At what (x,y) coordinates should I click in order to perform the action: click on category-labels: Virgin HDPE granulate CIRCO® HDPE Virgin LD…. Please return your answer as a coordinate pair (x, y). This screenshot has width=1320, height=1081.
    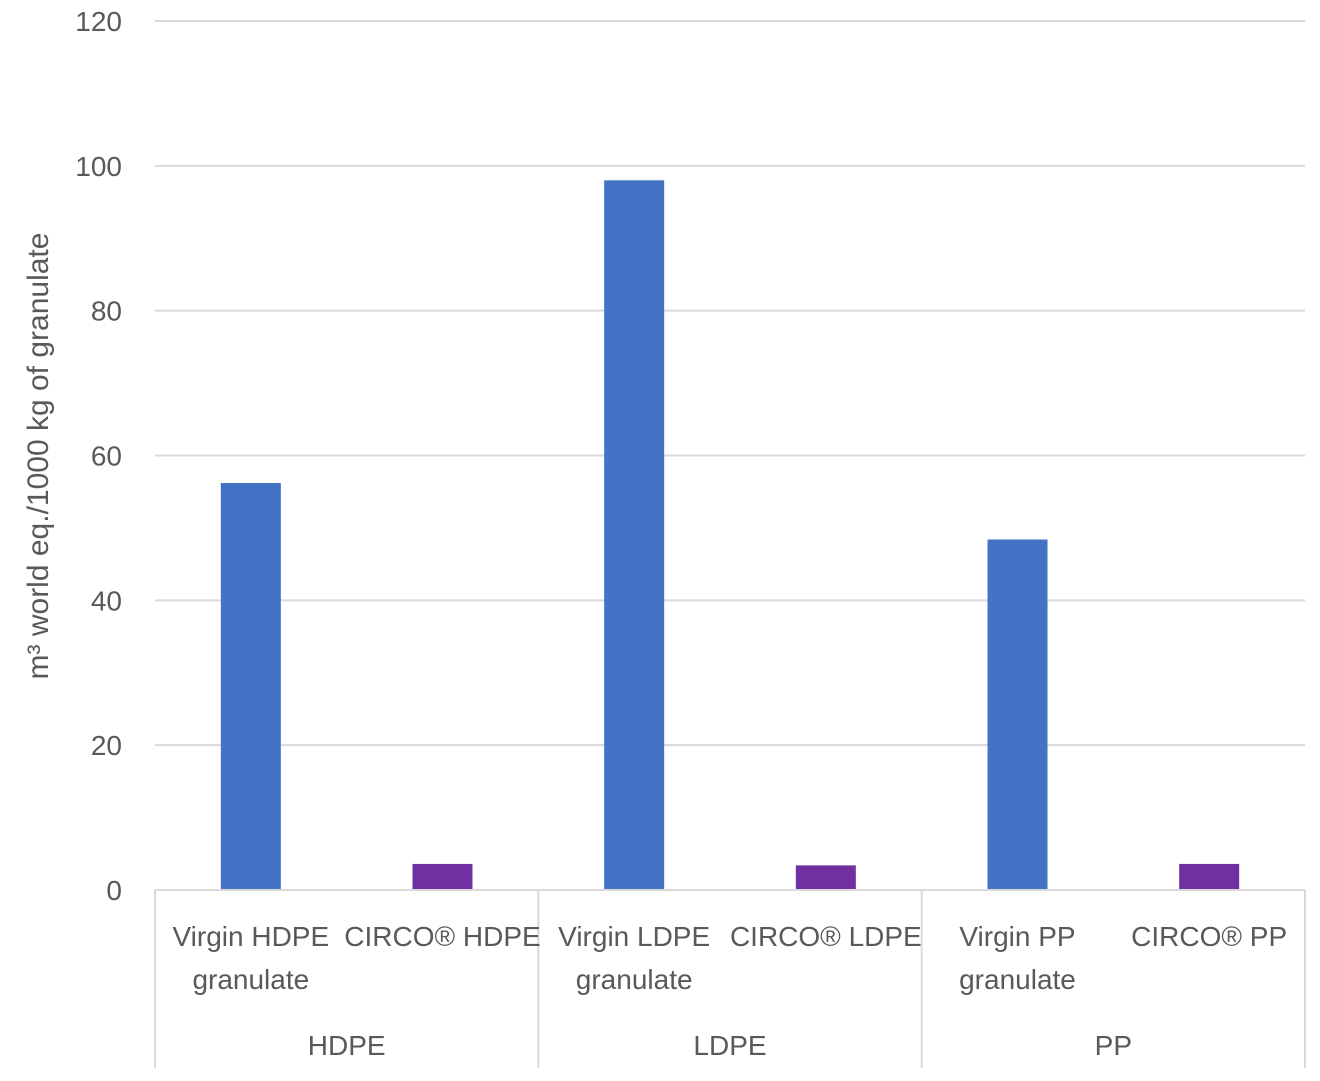
    Looking at the image, I should click on (730, 958).